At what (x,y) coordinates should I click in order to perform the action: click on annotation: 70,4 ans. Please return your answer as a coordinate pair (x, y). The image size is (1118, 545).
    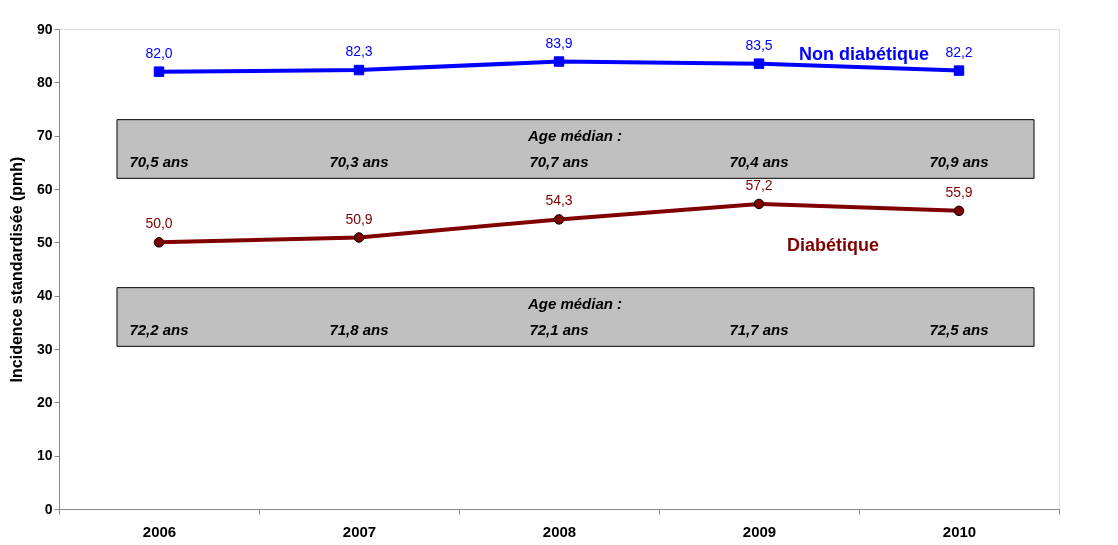
    Looking at the image, I should click on (759, 161).